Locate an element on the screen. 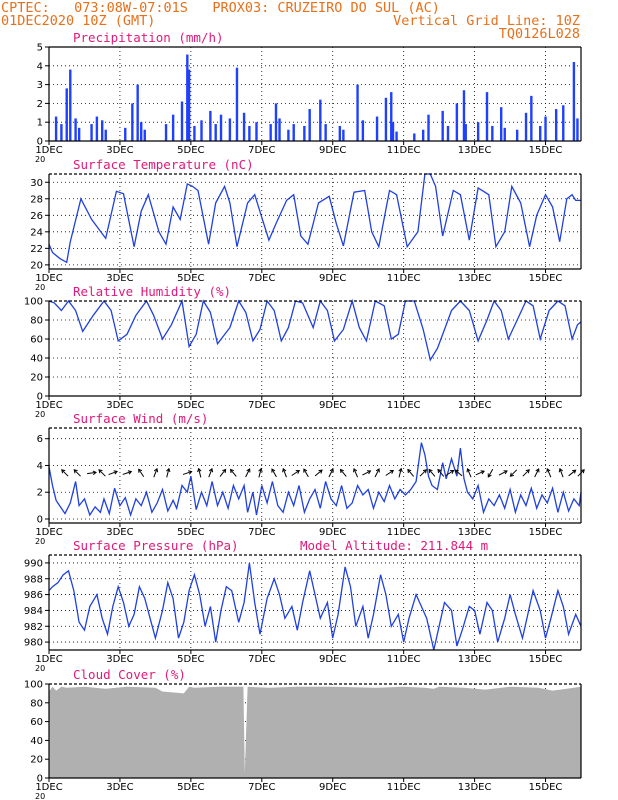 The width and height of the screenshot is (618, 800). y-tick-label: 984 is located at coordinates (33, 611).